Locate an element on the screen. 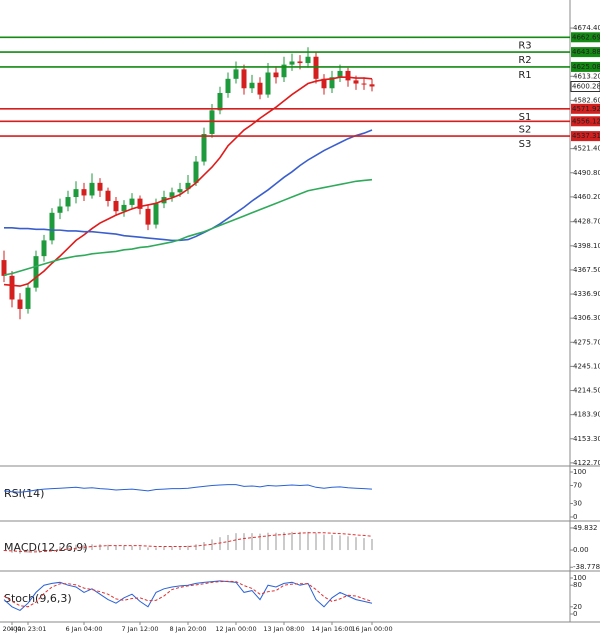 This screenshot has width=600, height=635. y-tick-label: 30 is located at coordinates (577, 504).